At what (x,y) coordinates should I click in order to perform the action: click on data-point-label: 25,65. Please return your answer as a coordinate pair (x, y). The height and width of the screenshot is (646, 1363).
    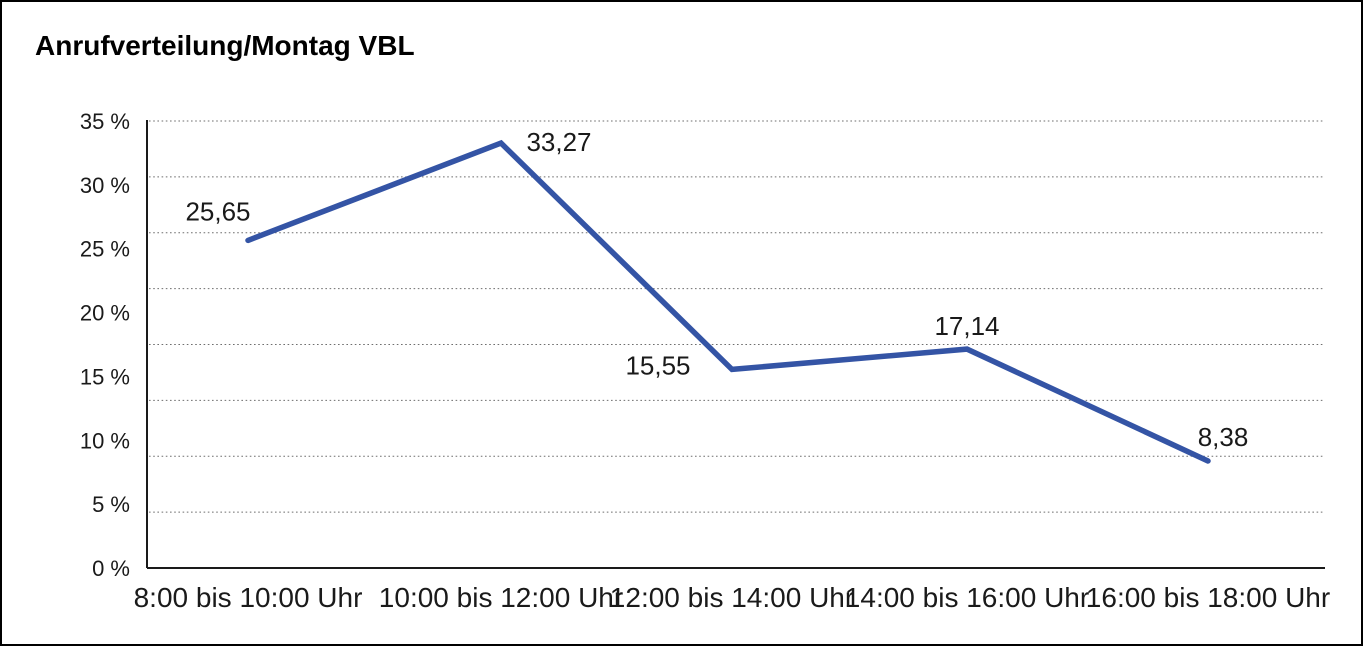
    Looking at the image, I should click on (217, 211).